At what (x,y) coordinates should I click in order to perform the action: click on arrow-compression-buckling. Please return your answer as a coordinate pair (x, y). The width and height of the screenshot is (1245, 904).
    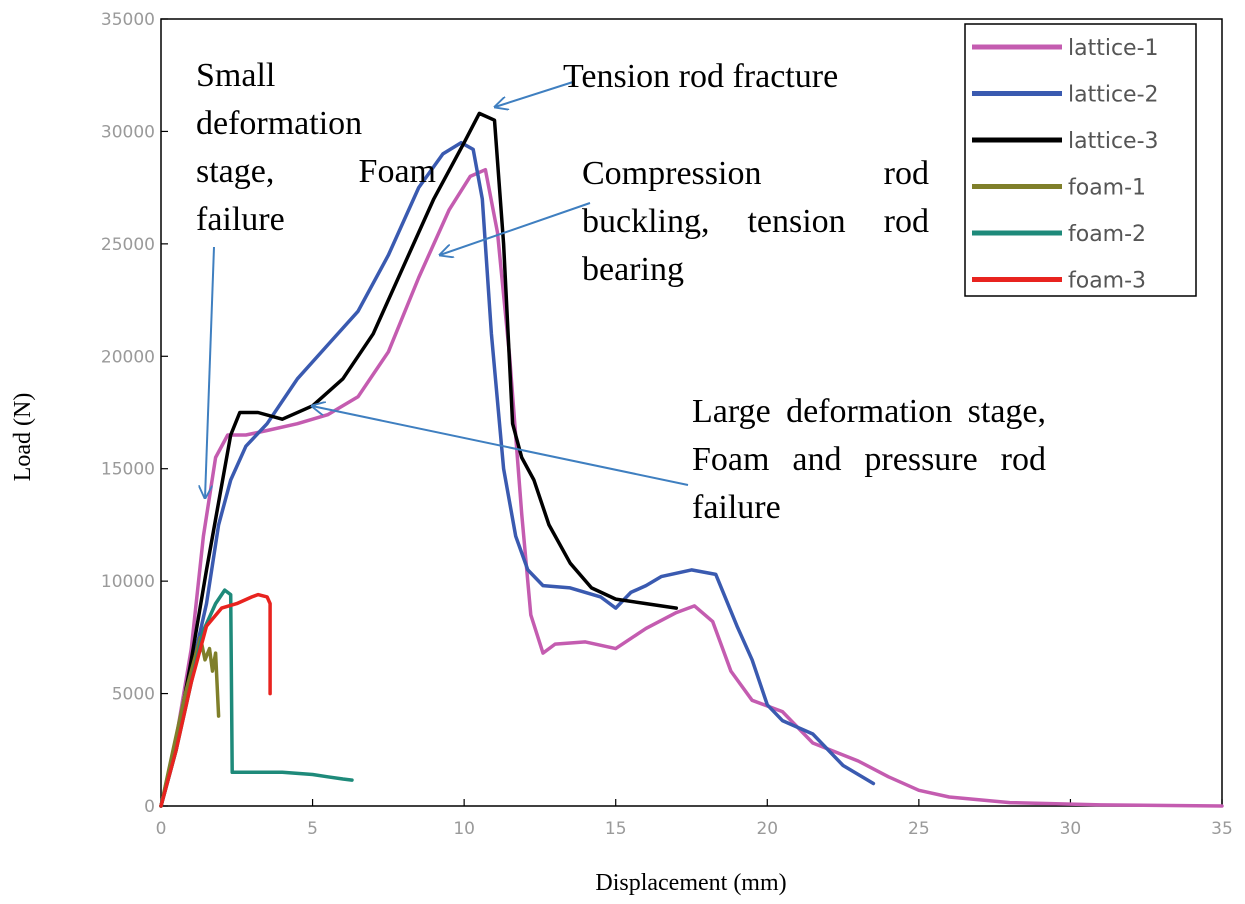
    Looking at the image, I should click on (515, 228).